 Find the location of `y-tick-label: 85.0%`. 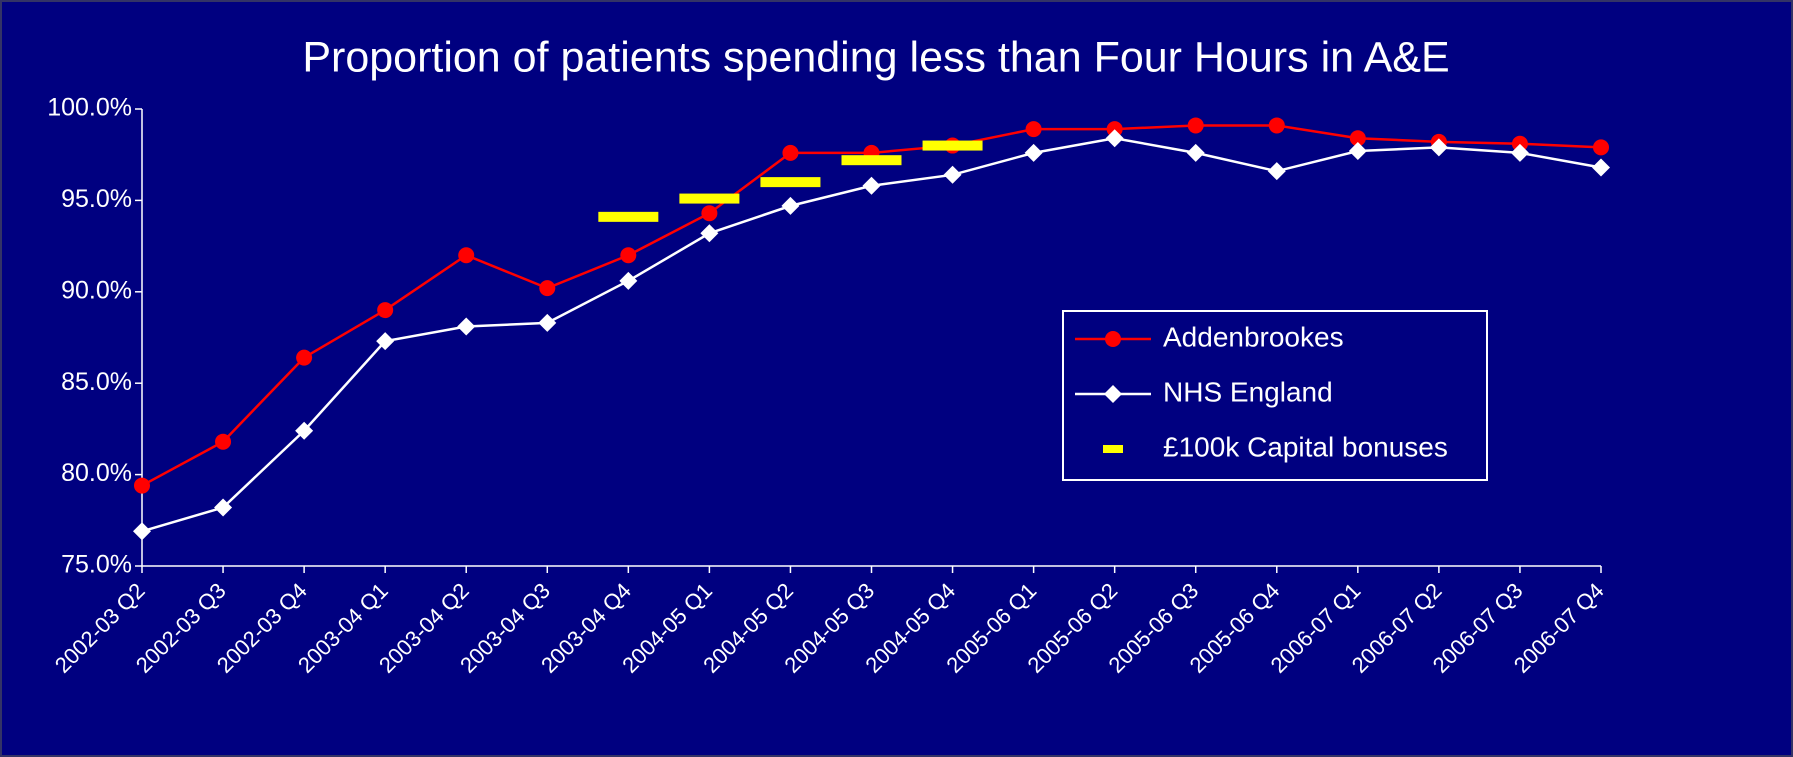

y-tick-label: 85.0% is located at coordinates (96, 382).